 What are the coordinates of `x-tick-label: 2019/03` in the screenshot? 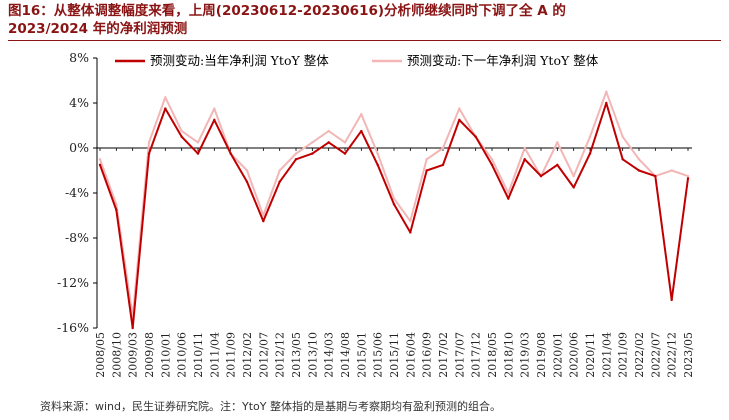 It's located at (525, 355).